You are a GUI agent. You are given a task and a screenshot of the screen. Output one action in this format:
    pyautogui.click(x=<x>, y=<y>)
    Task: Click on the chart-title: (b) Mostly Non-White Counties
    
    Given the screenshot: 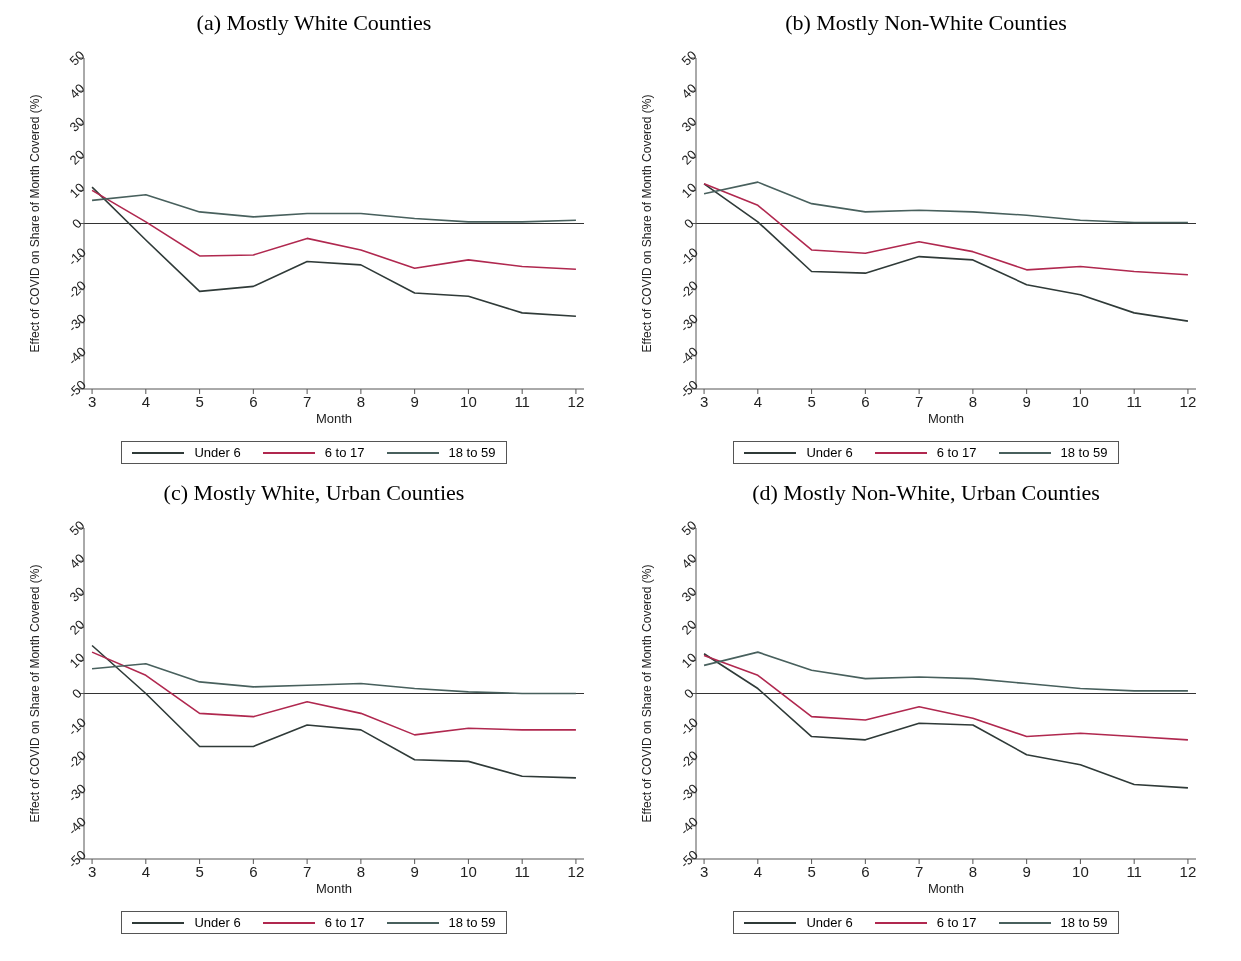 What is the action you would take?
    pyautogui.click(x=926, y=23)
    